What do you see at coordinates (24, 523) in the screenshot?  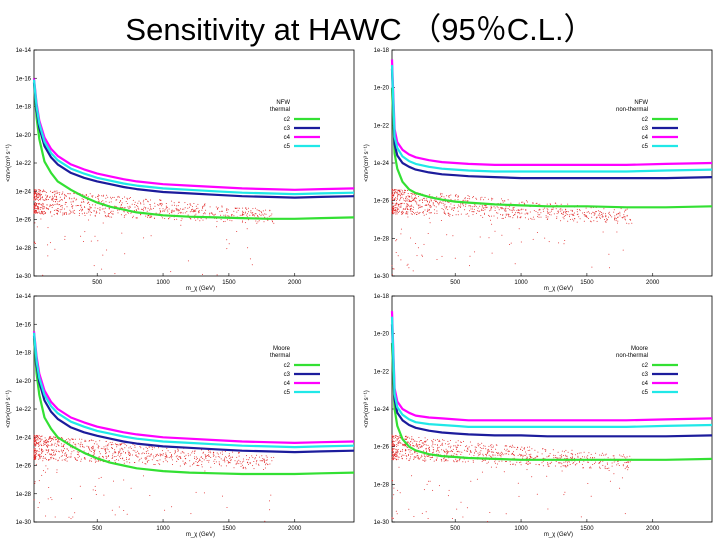 I see `y-tick-label: 1e-30` at bounding box center [24, 523].